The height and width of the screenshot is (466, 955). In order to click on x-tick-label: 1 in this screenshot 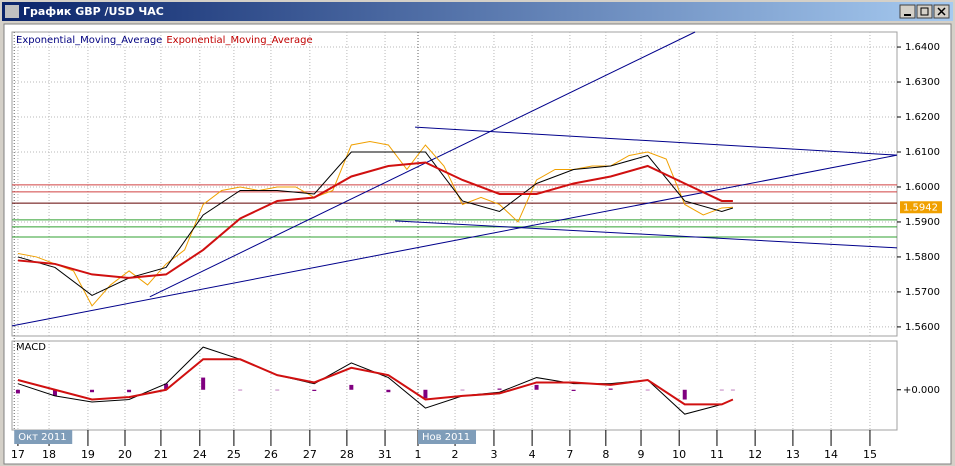, I will do `click(418, 454)`.